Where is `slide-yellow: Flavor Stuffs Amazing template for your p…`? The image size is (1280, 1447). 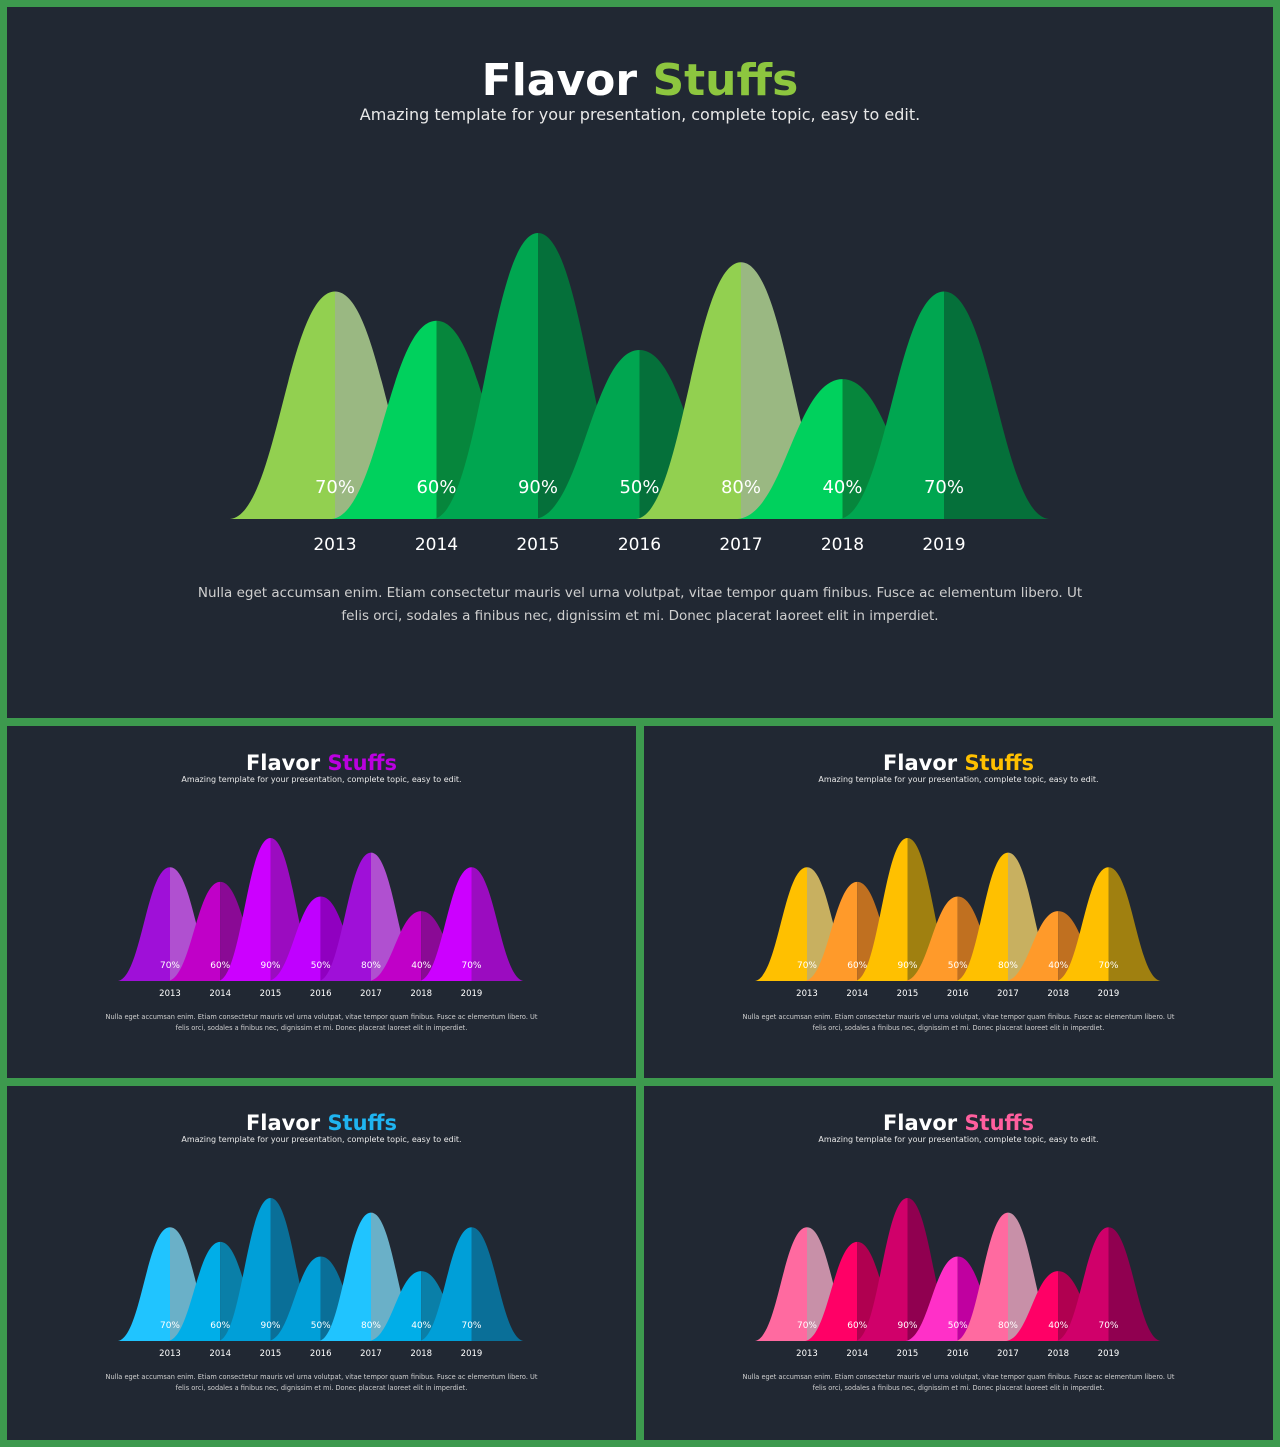
slide-yellow: Flavor Stuffs Amazing template for your p… is located at coordinates (958, 902).